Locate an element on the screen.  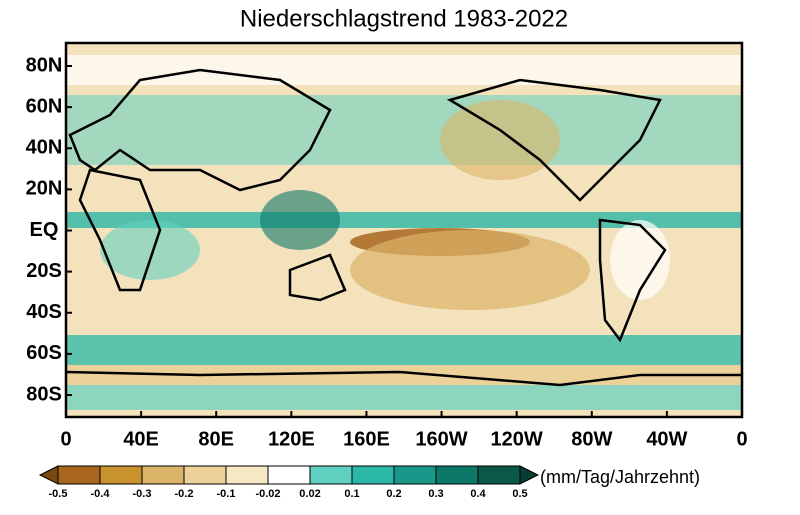
lon-label: 40E is located at coordinates (141, 439).